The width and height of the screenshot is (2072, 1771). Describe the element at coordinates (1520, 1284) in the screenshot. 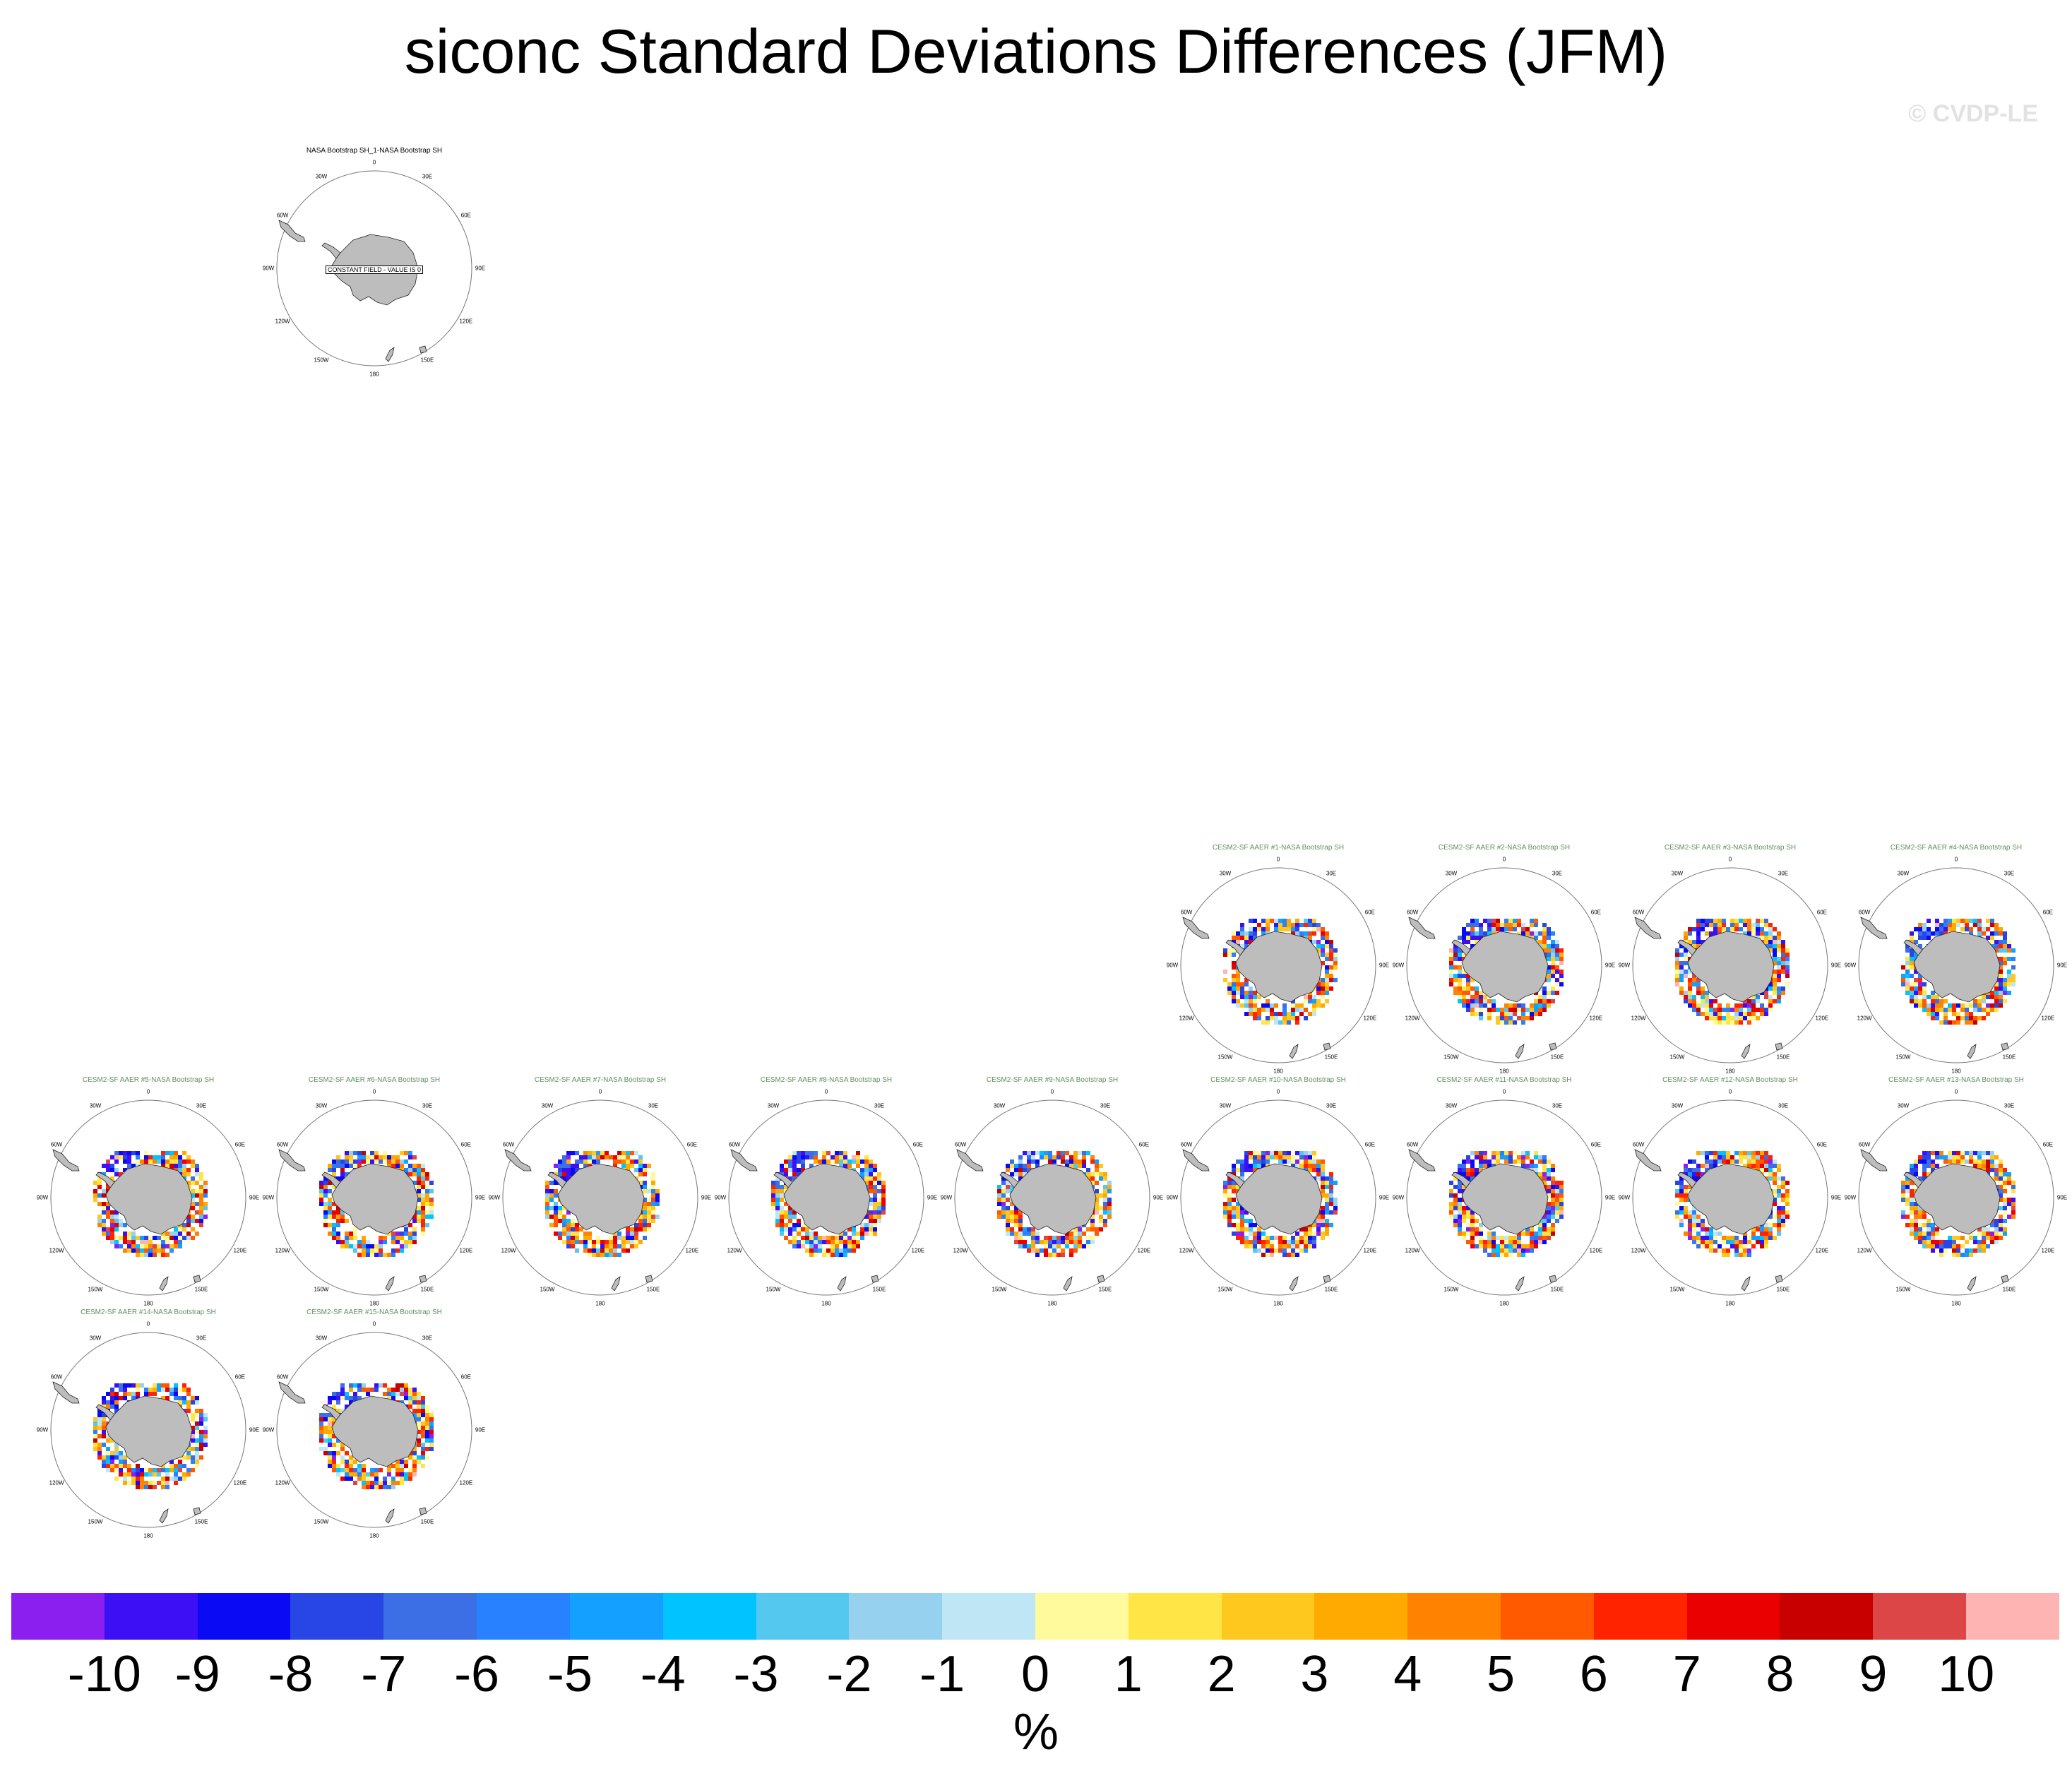

I see `new-zealand` at that location.